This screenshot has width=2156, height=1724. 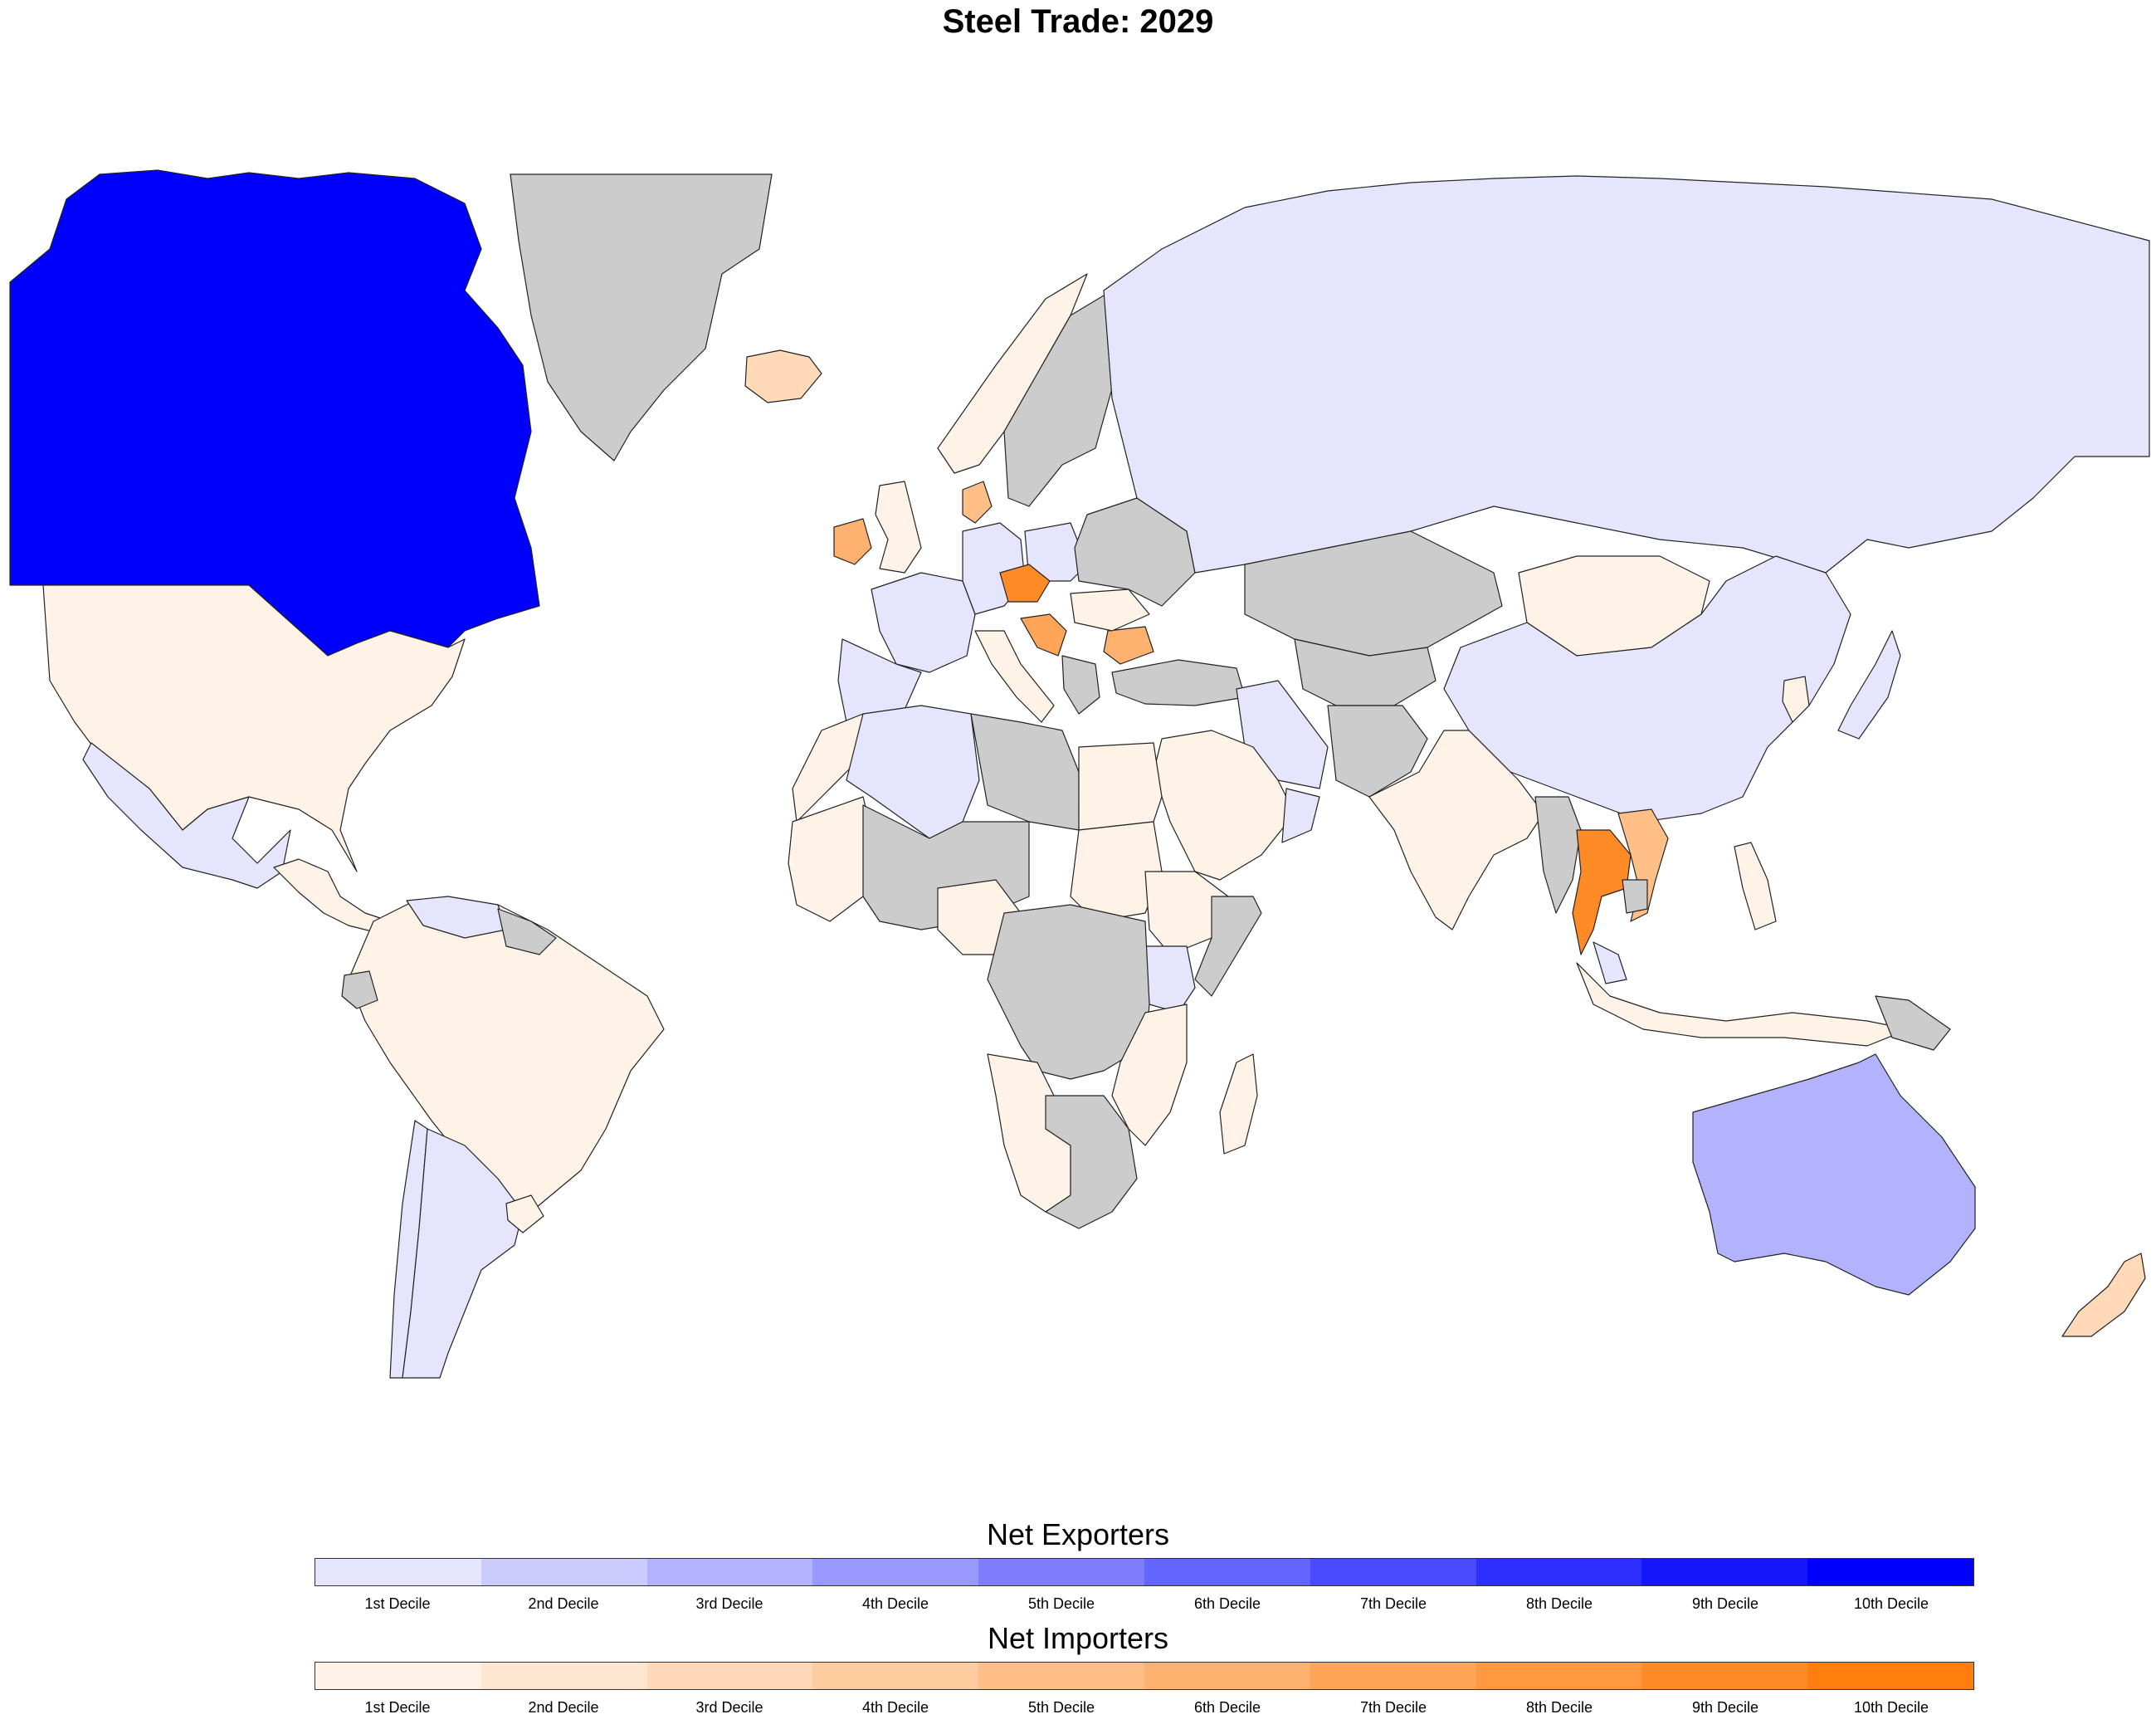 What do you see at coordinates (1559, 1707) in the screenshot?
I see `legend-importers-label: 8th Decile` at bounding box center [1559, 1707].